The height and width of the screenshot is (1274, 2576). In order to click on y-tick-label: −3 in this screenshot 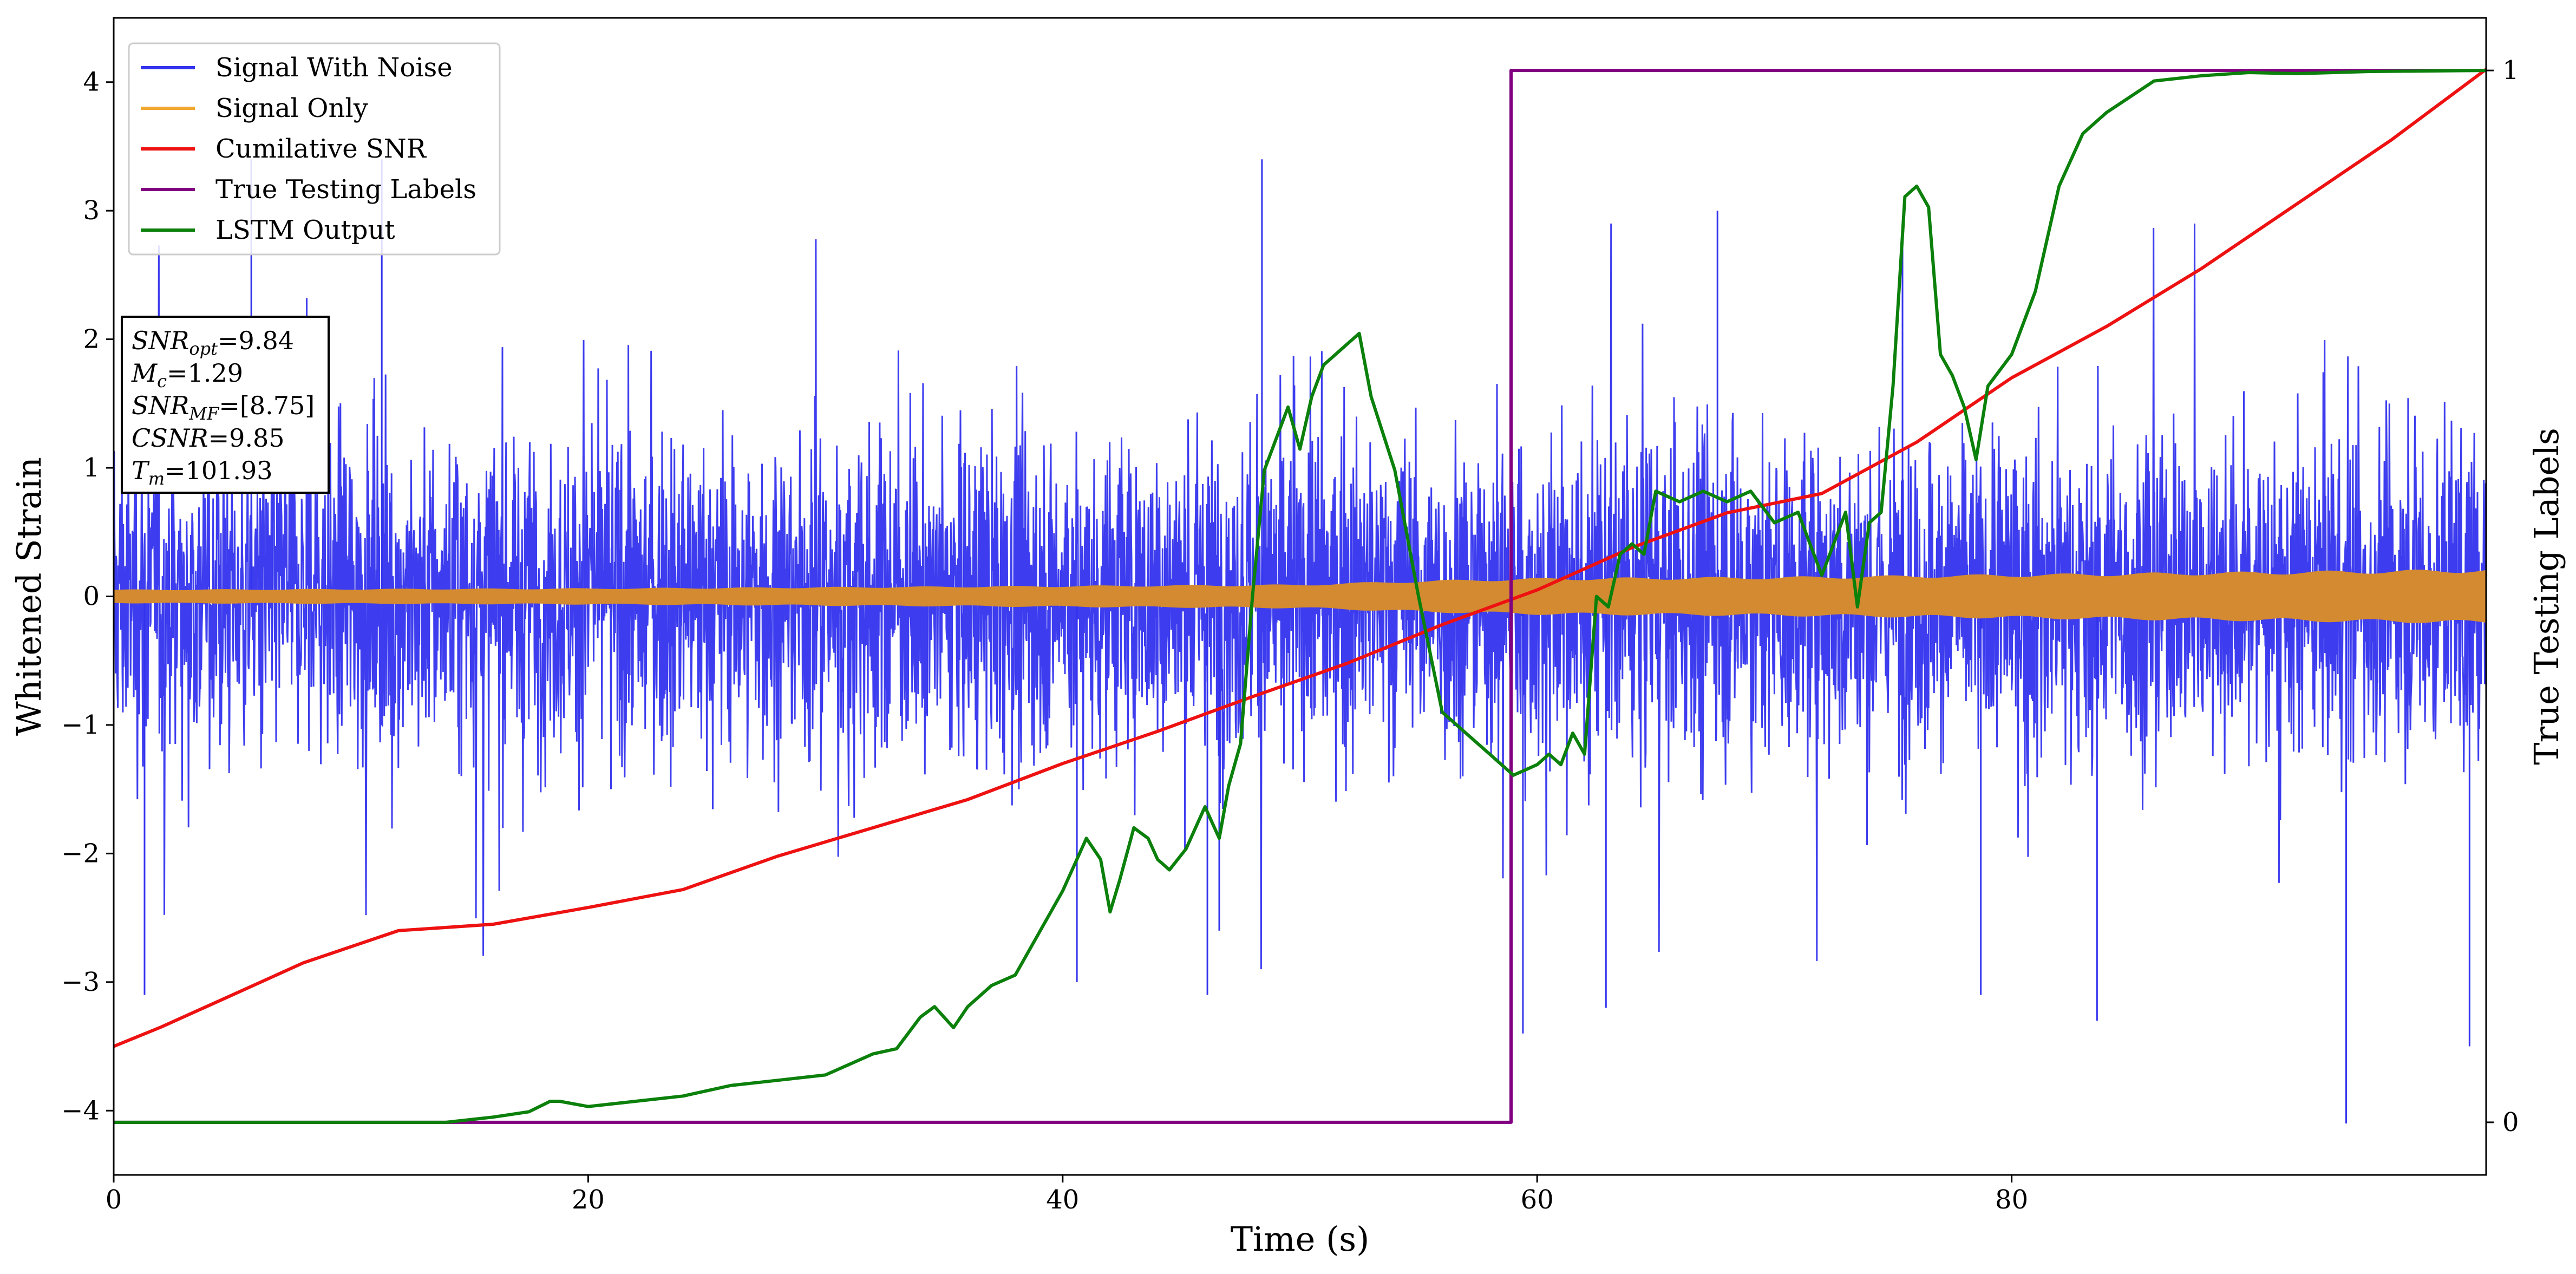, I will do `click(80, 982)`.